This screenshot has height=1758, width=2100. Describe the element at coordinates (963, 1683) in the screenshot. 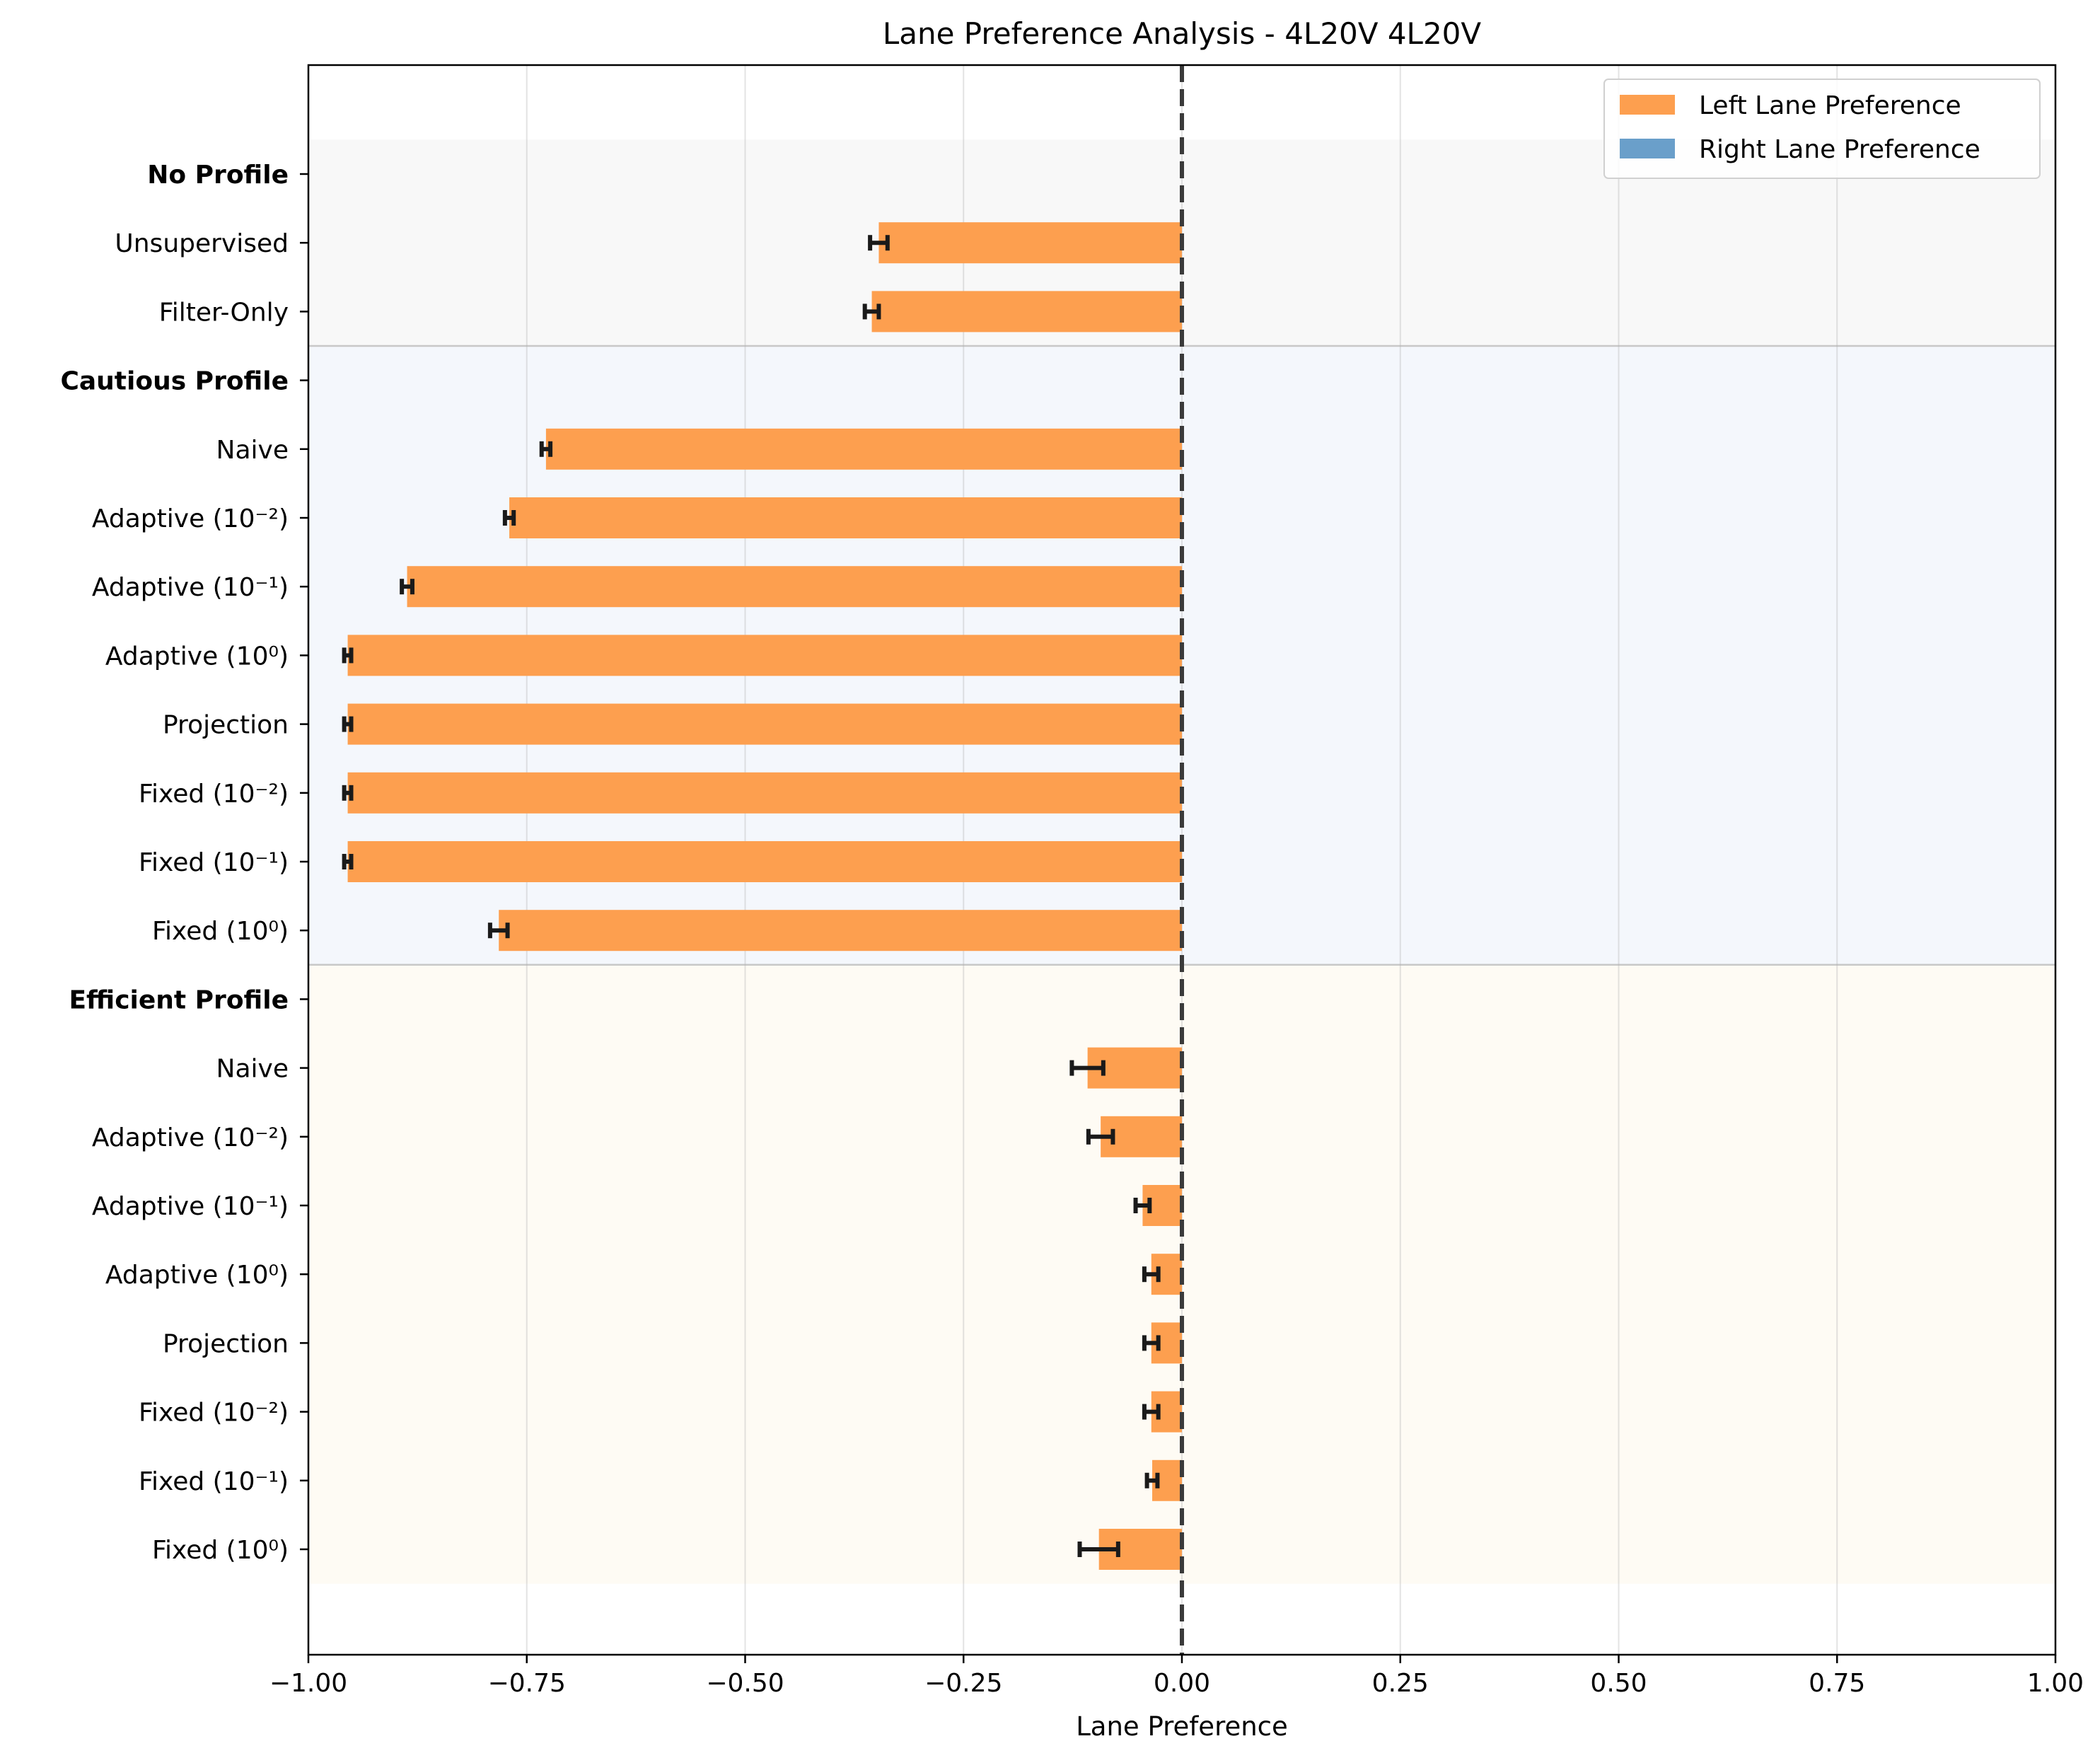

I see `x-tick-label: −0.25` at that location.